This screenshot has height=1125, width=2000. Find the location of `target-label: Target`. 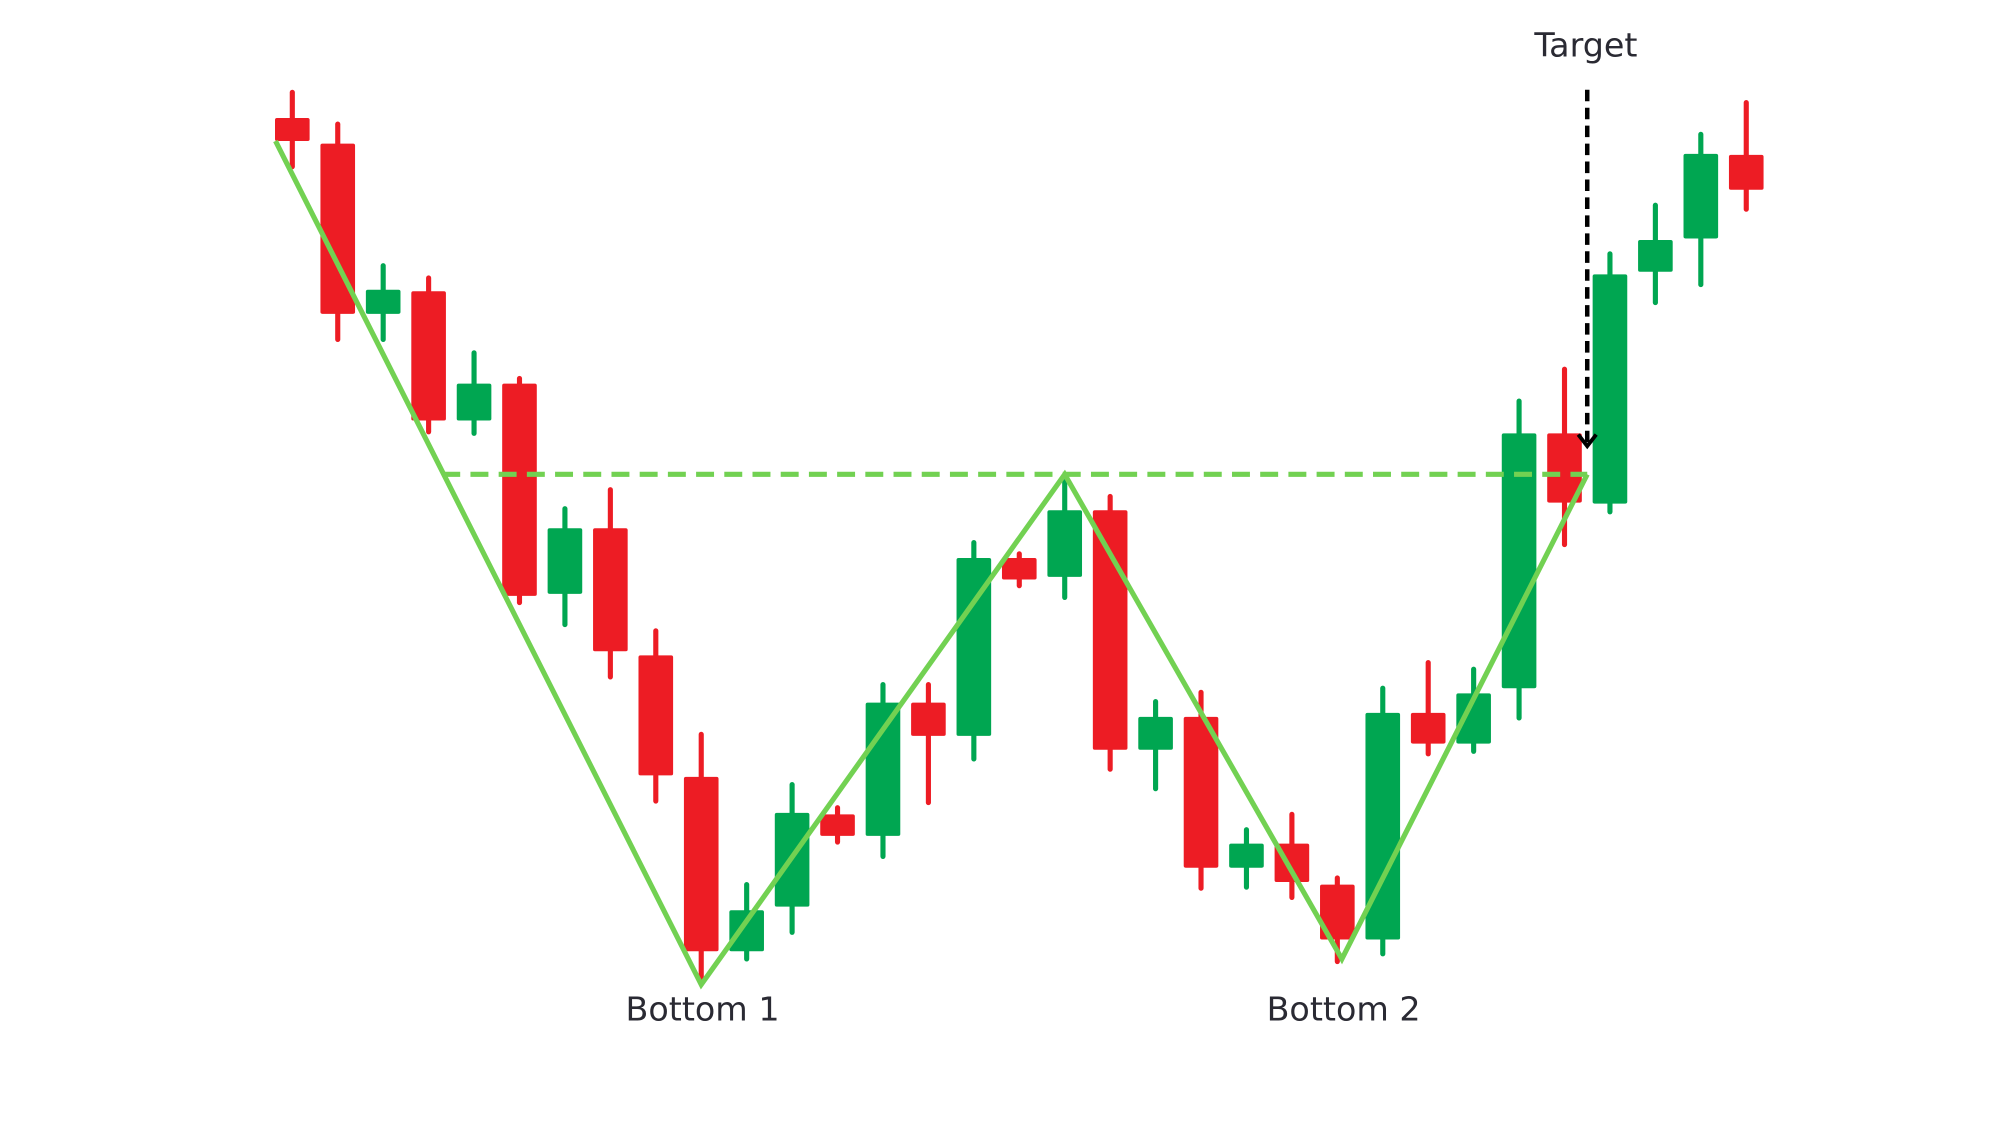

target-label: Target is located at coordinates (1585, 44).